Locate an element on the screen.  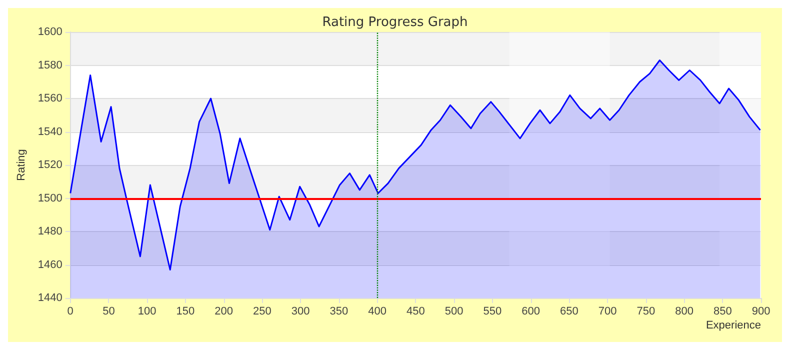
x-tick-label: 600 is located at coordinates (531, 312).